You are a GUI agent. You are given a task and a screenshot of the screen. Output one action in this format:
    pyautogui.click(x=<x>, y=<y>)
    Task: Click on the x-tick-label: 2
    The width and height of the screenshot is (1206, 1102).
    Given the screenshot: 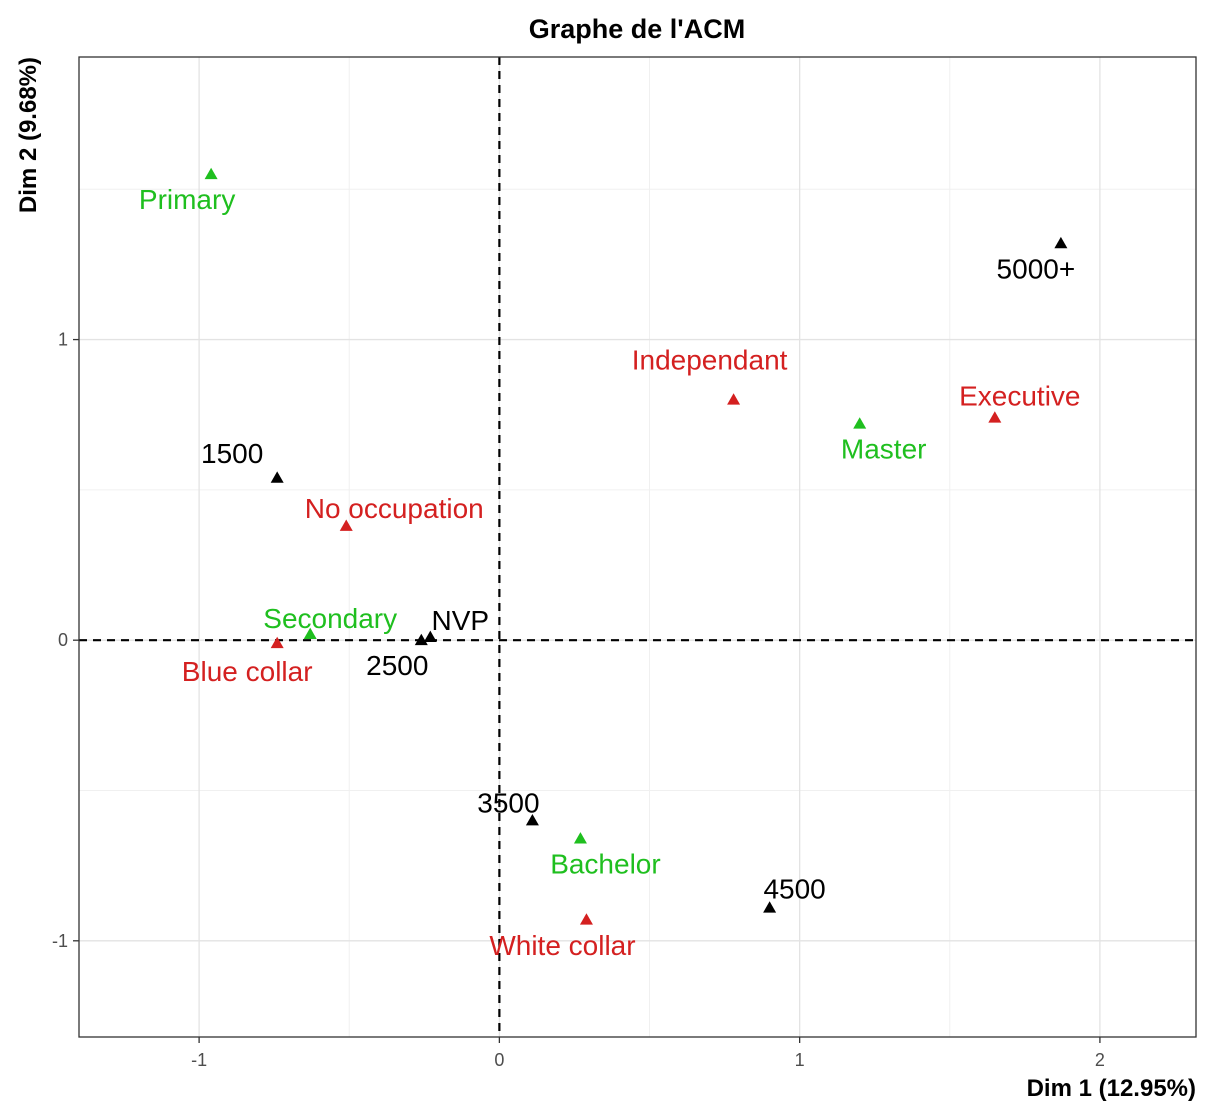 What is the action you would take?
    pyautogui.click(x=1100, y=1060)
    